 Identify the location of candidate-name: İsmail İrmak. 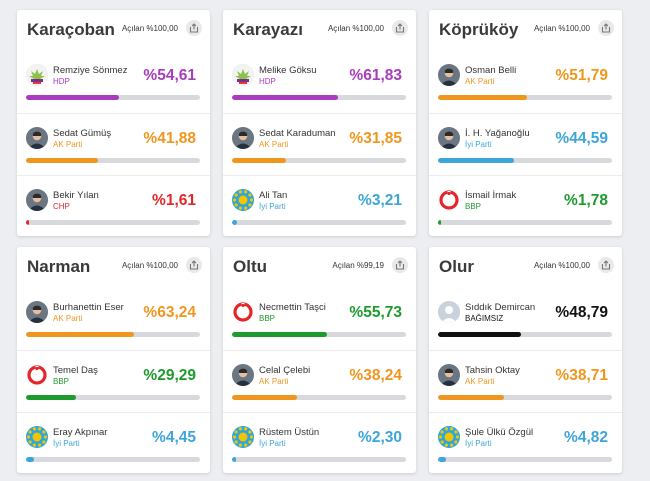
(491, 195).